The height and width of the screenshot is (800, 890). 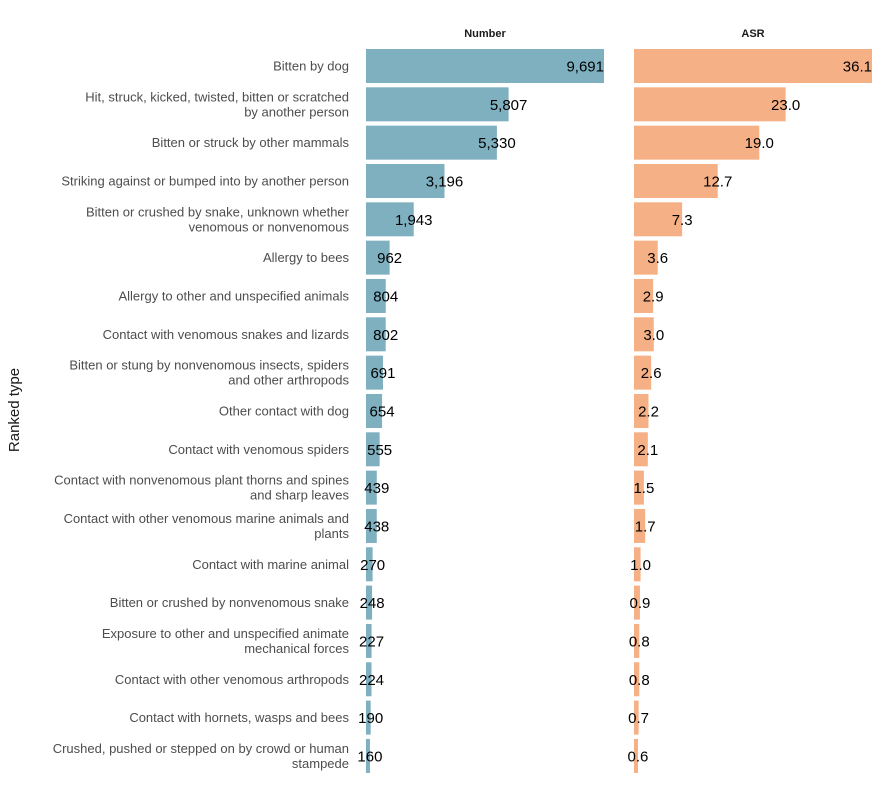 I want to click on data-label: 224, so click(x=371, y=680).